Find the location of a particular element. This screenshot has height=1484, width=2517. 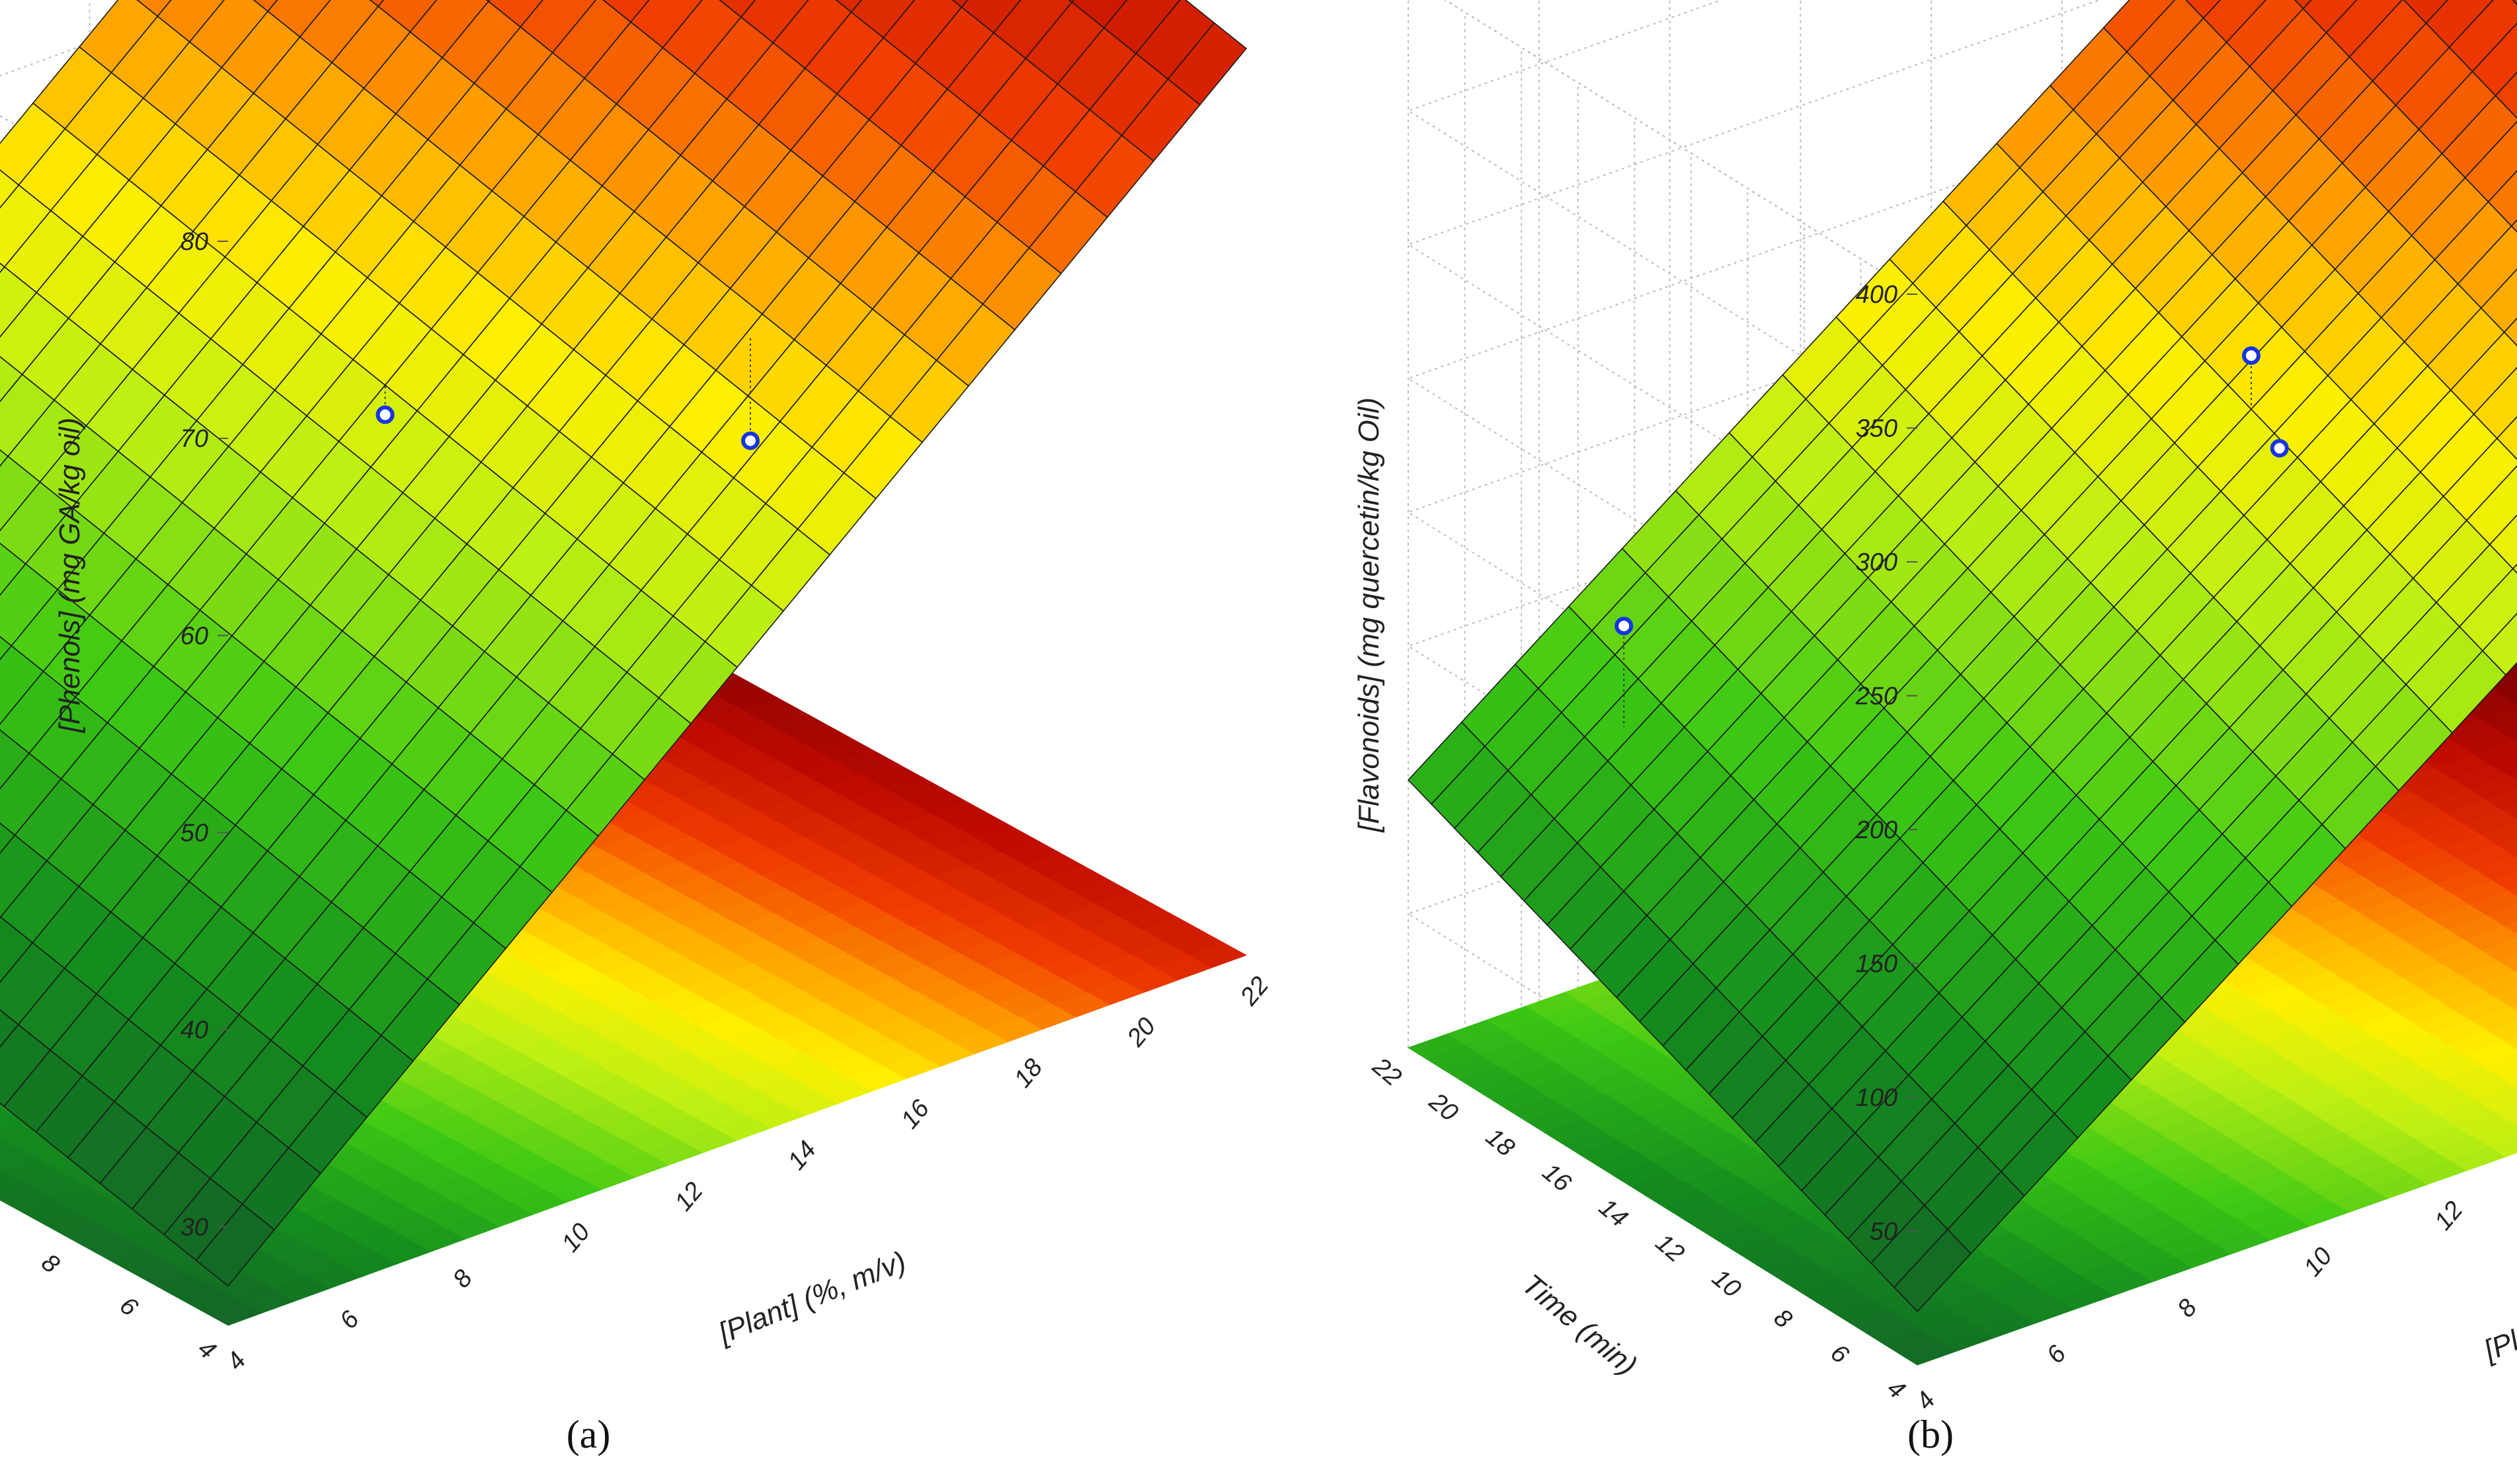

z-tick-label: 150 is located at coordinates (1877, 964).